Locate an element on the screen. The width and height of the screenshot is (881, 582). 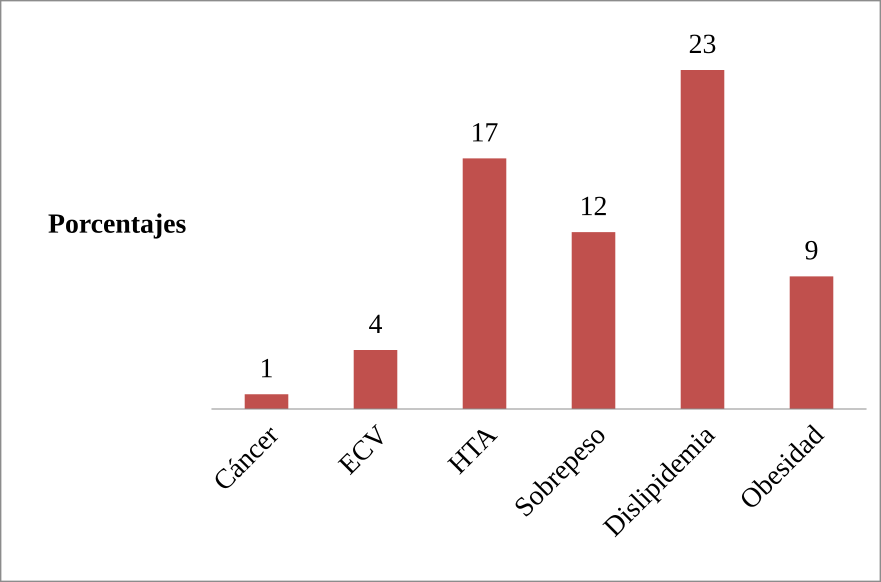
data-label: 1 is located at coordinates (267, 368).